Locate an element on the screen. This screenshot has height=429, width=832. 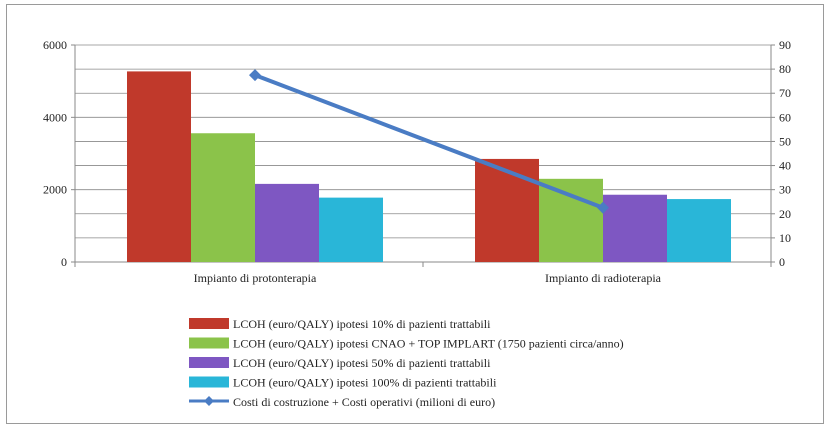
line-path is located at coordinates (429, 141).